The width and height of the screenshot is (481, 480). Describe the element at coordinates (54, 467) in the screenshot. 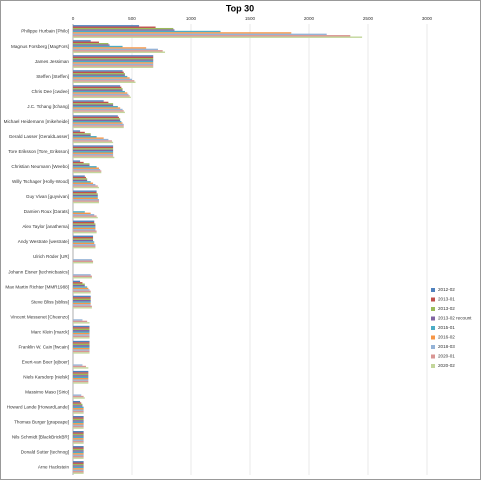

I see `y-tick-label: Arne Hackstein` at that location.